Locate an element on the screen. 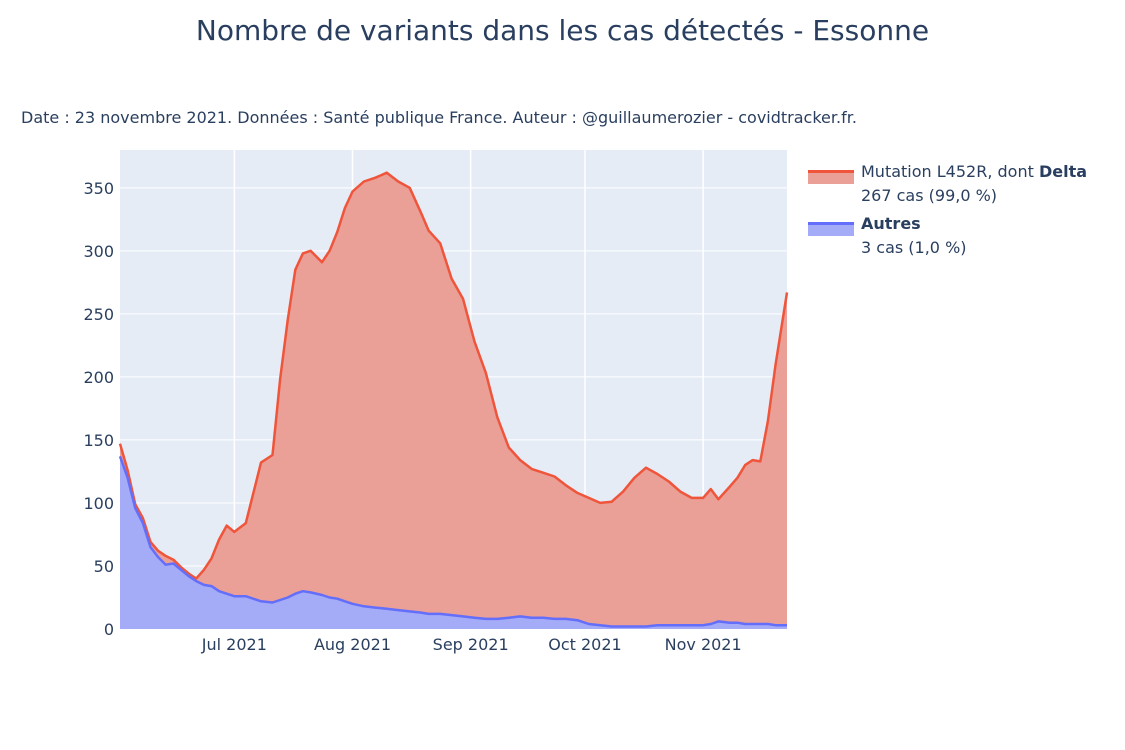 Image resolution: width=1125 pixels, height=750 pixels. x-tick-label: Aug 2021 is located at coordinates (352, 644).